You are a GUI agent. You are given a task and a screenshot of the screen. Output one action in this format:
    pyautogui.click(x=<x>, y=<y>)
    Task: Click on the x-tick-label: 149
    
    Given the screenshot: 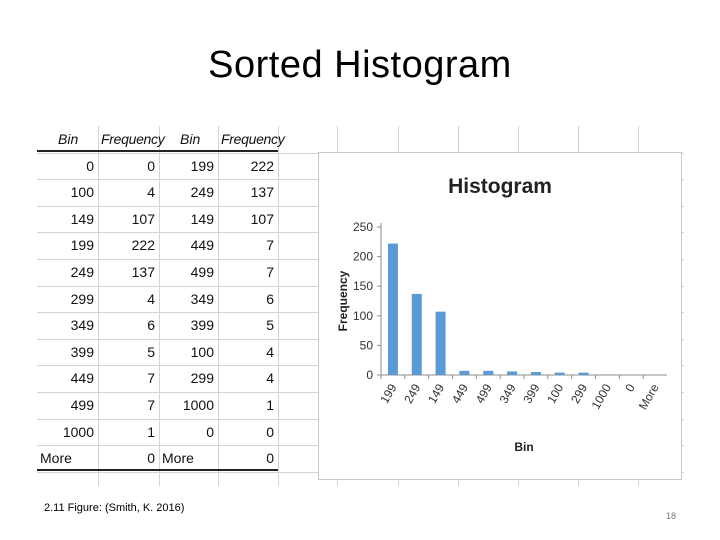 What is the action you would take?
    pyautogui.click(x=436, y=393)
    